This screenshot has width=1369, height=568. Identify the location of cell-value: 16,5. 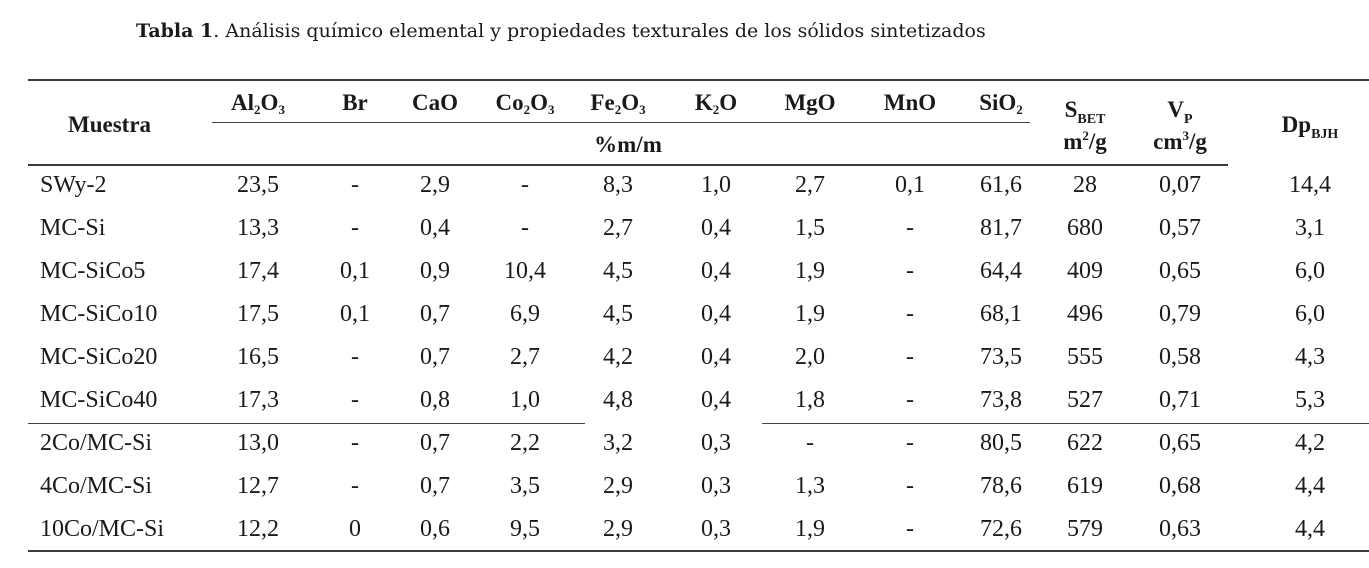
(258, 357).